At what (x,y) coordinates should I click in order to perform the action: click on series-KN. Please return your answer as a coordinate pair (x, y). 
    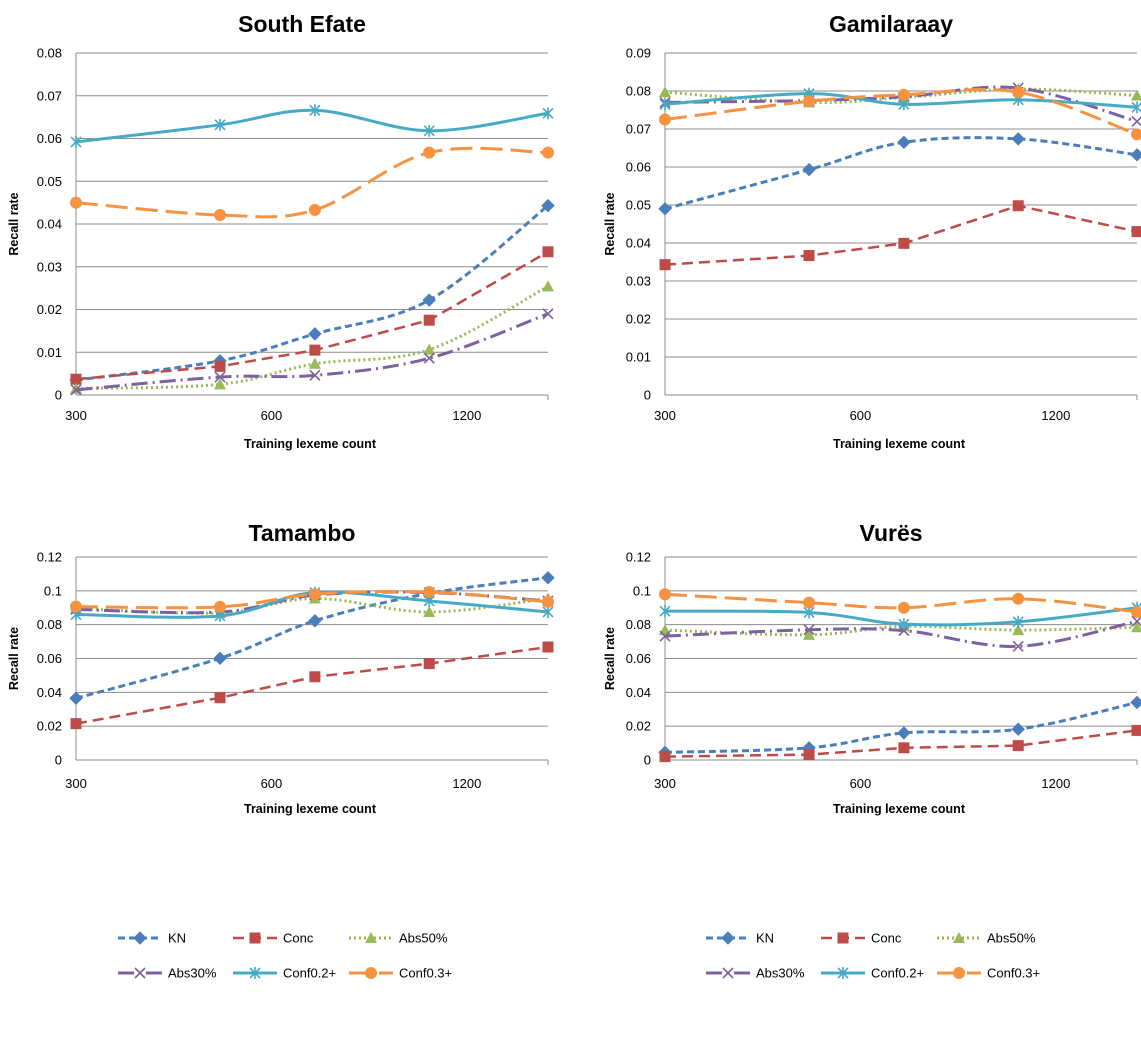
    Looking at the image, I should click on (899, 174).